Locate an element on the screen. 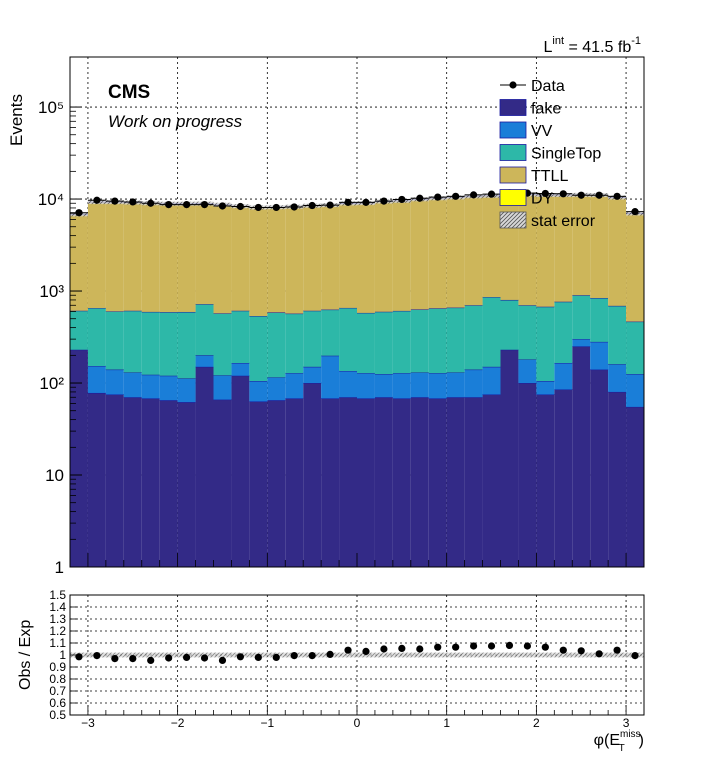 Image resolution: width=716 pixels, height=772 pixels. ratio-error-band is located at coordinates (357, 655).